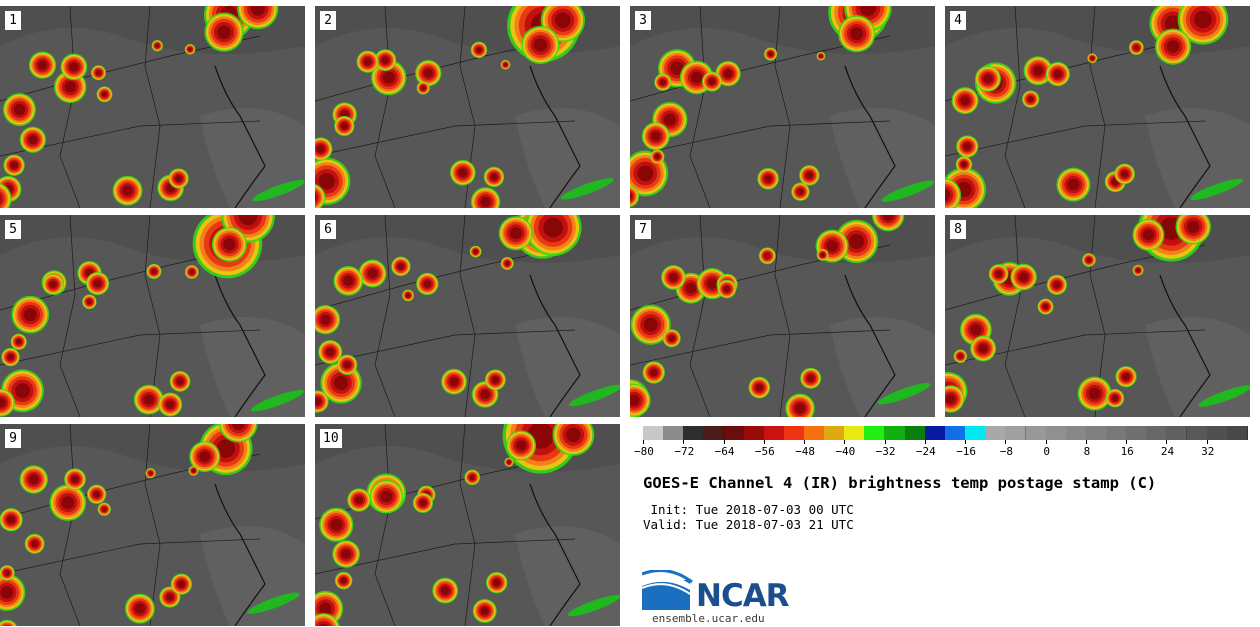 The height and width of the screenshot is (627, 1260). What do you see at coordinates (13, 438) in the screenshot?
I see `member-label-9: 9` at bounding box center [13, 438].